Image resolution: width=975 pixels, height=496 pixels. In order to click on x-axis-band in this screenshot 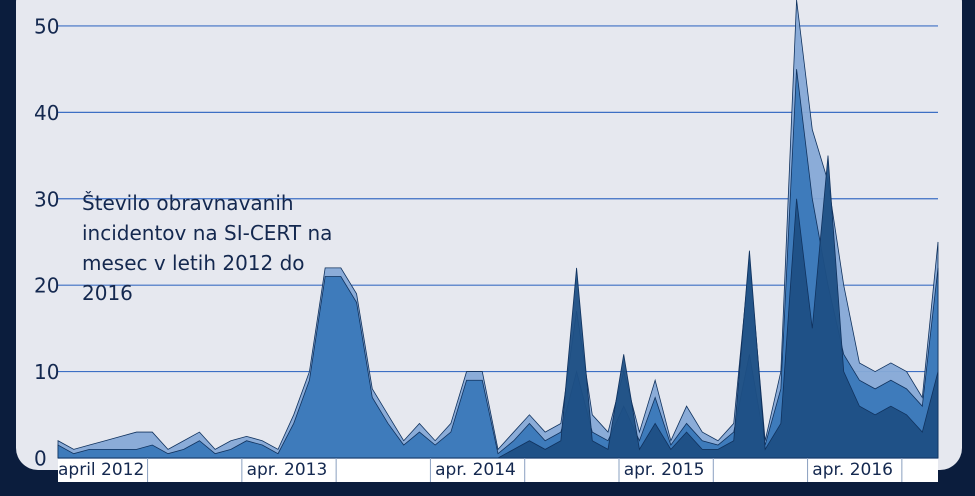, I will do `click(498, 470)`.